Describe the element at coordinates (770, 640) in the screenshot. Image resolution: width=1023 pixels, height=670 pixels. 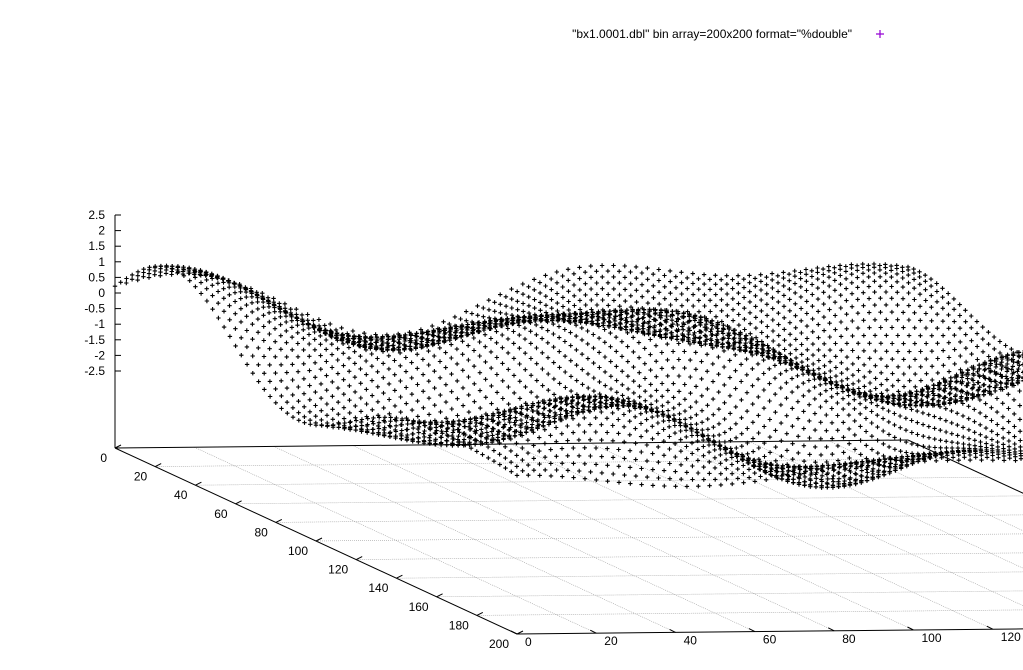
I see `y-tick-label: 60` at that location.